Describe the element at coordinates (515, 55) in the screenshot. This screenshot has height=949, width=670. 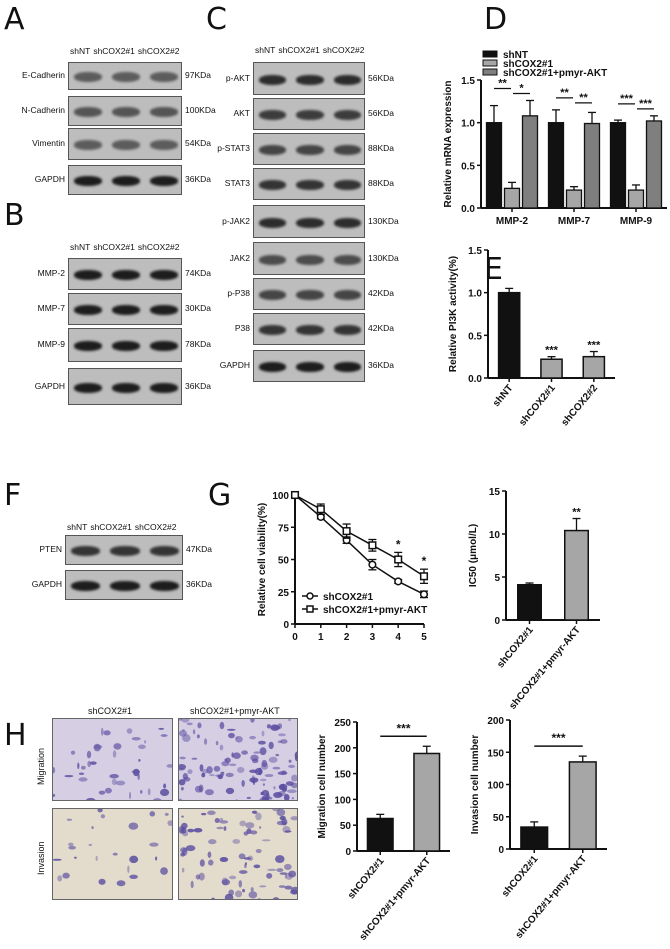
I see `legend-label: shNT` at that location.